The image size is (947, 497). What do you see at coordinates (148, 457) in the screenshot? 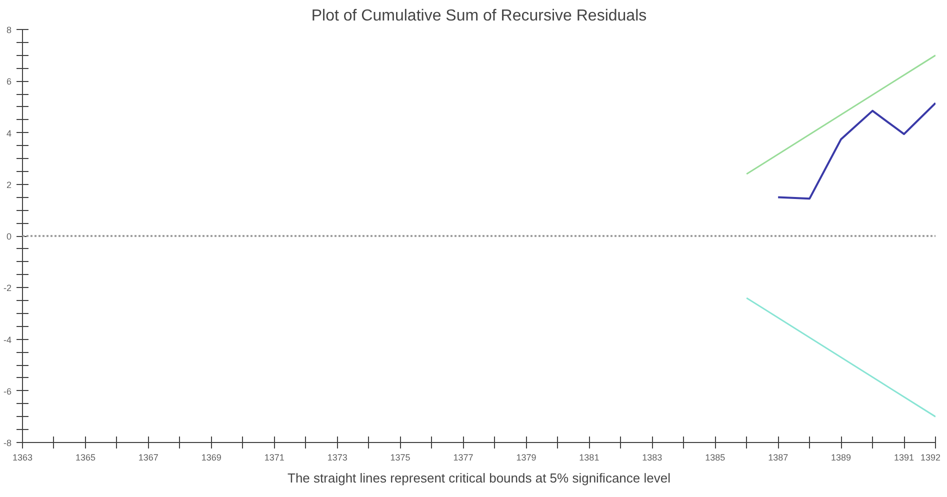
I see `x-tick-label: 1367` at bounding box center [148, 457].